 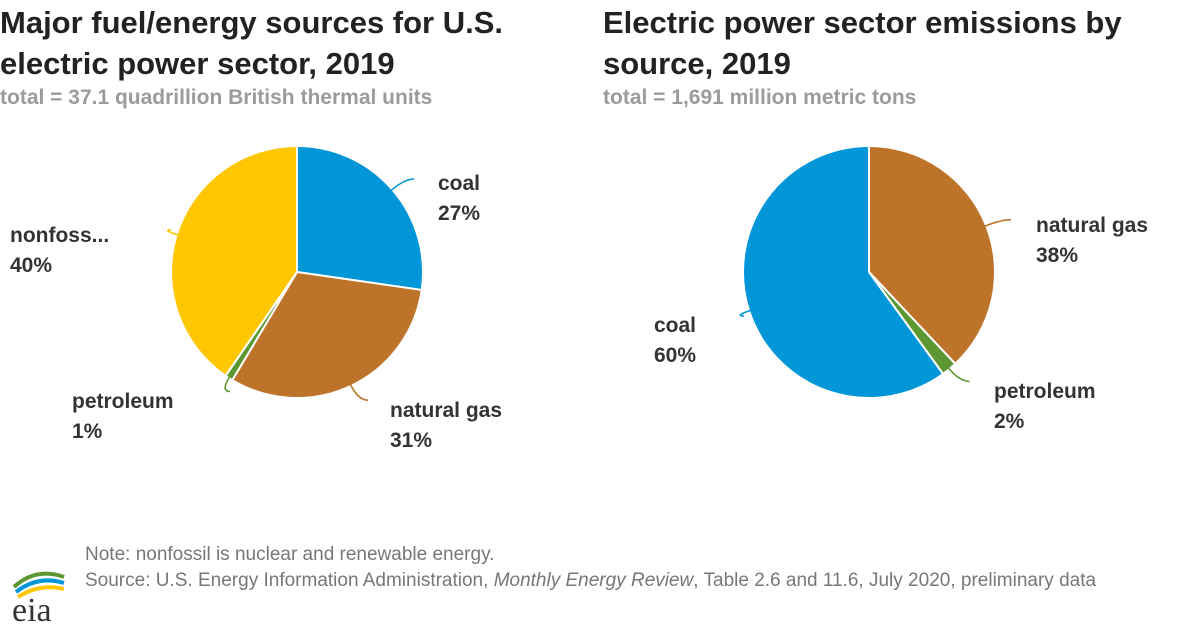 I want to click on slice-value-petroleum: 2%, so click(x=1009, y=421).